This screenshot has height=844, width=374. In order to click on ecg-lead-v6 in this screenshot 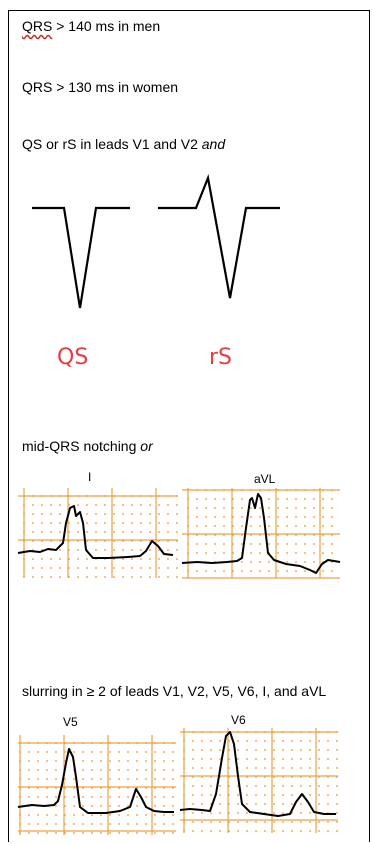, I will do `click(258, 780)`.